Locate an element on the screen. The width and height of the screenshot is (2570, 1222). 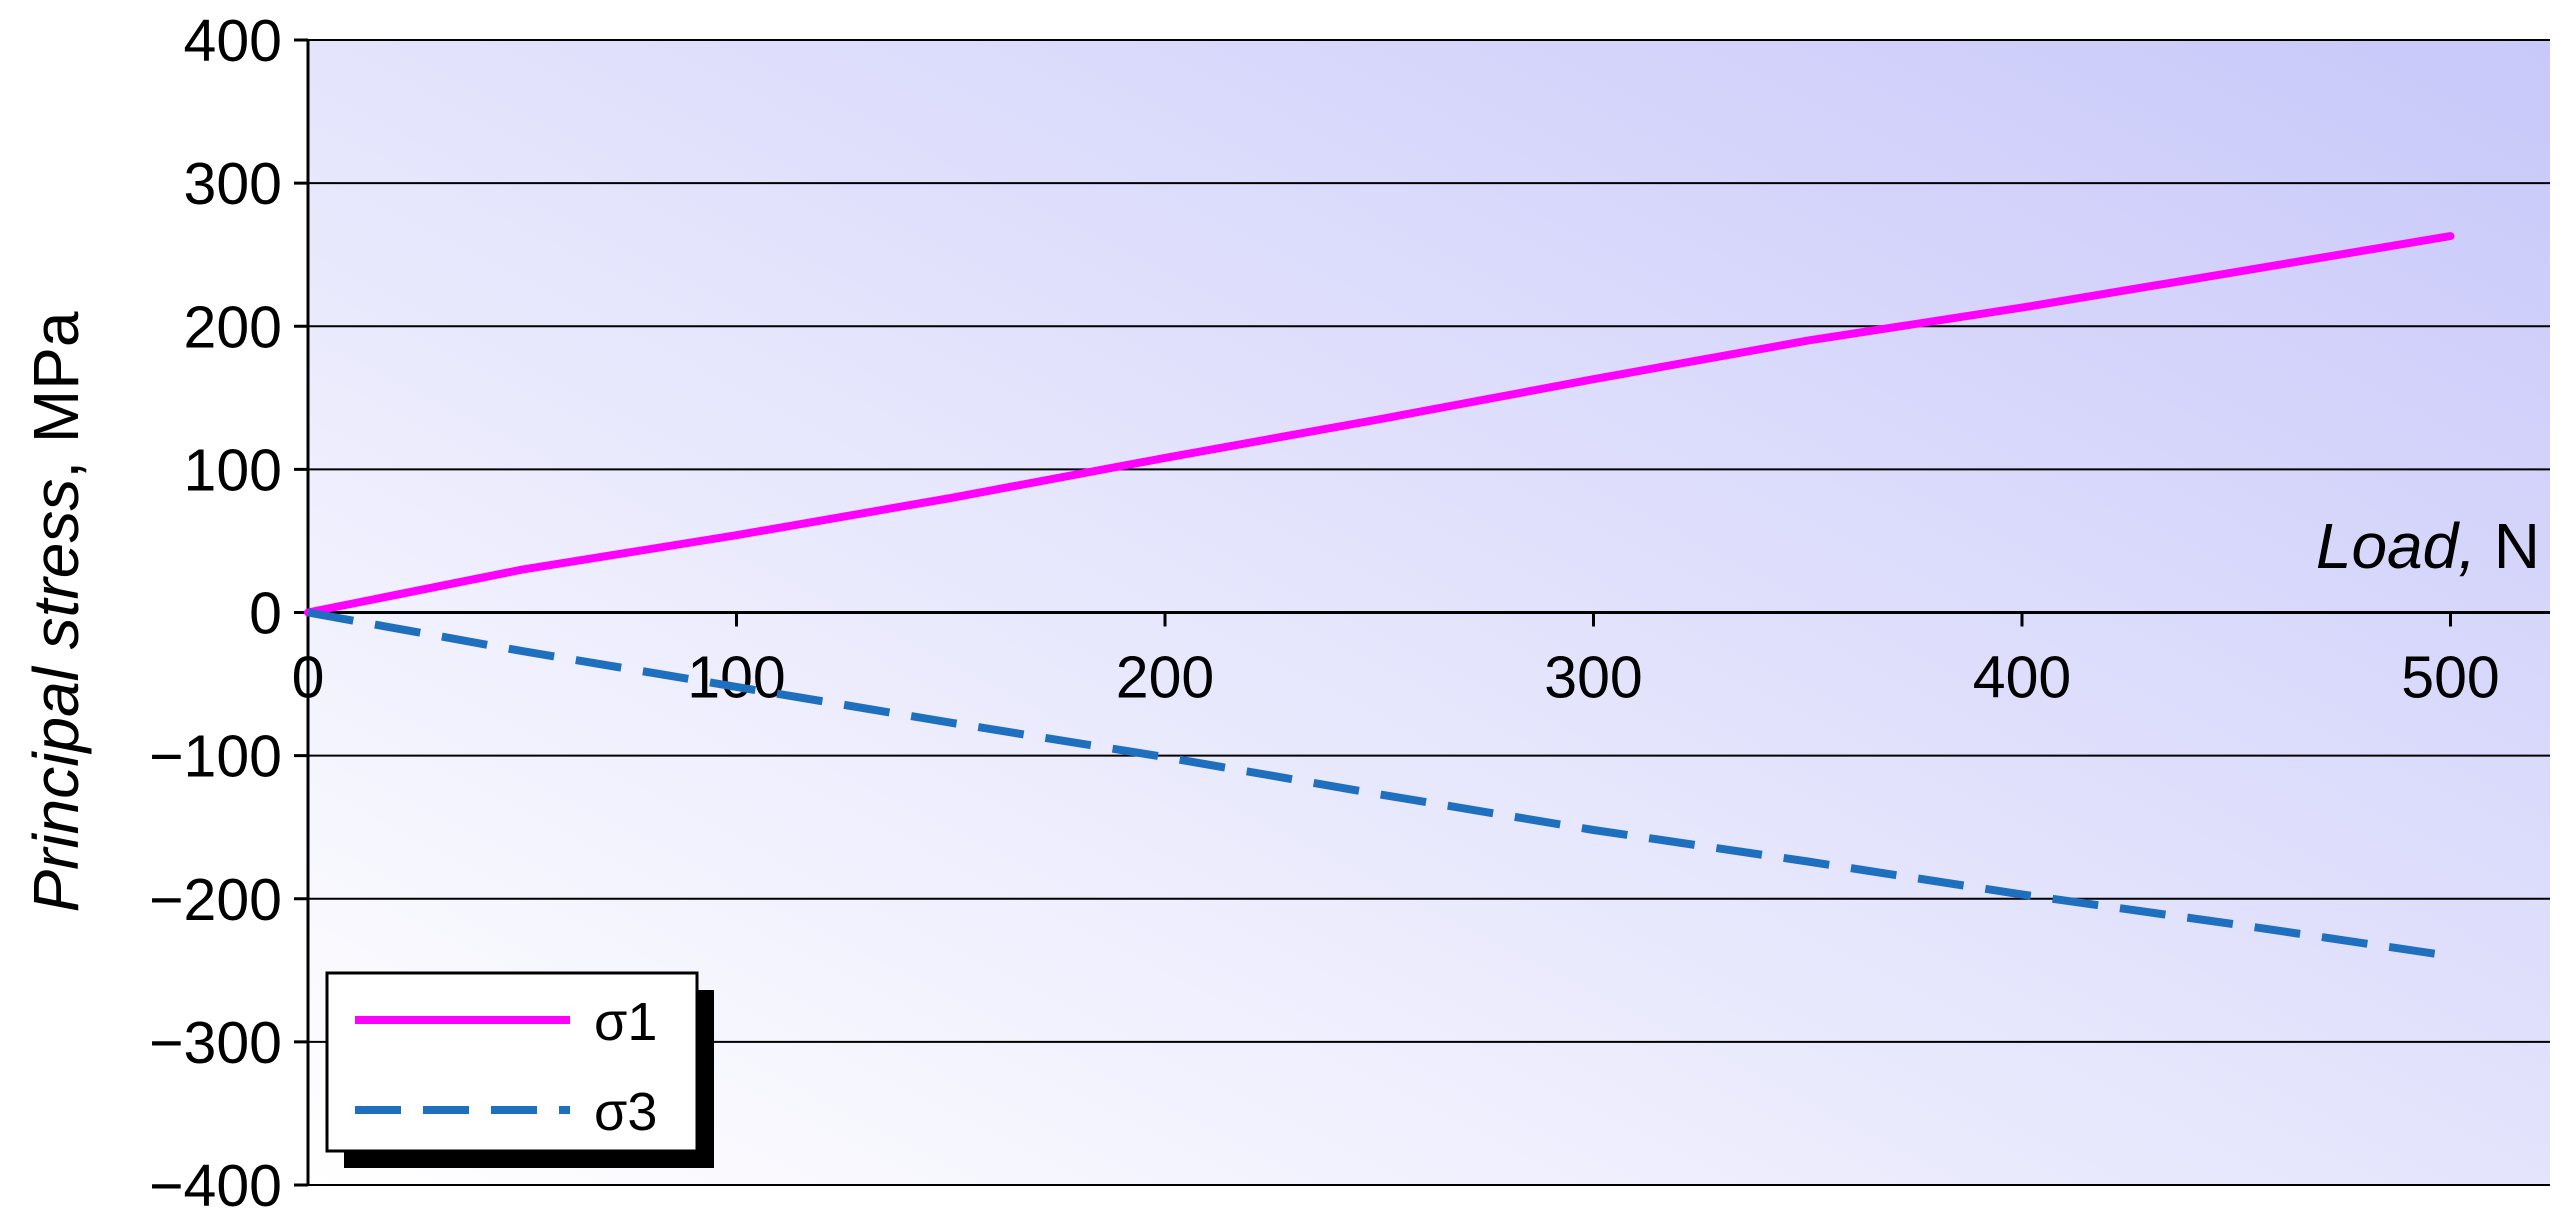
x-tick-label: 0 is located at coordinates (308, 678).